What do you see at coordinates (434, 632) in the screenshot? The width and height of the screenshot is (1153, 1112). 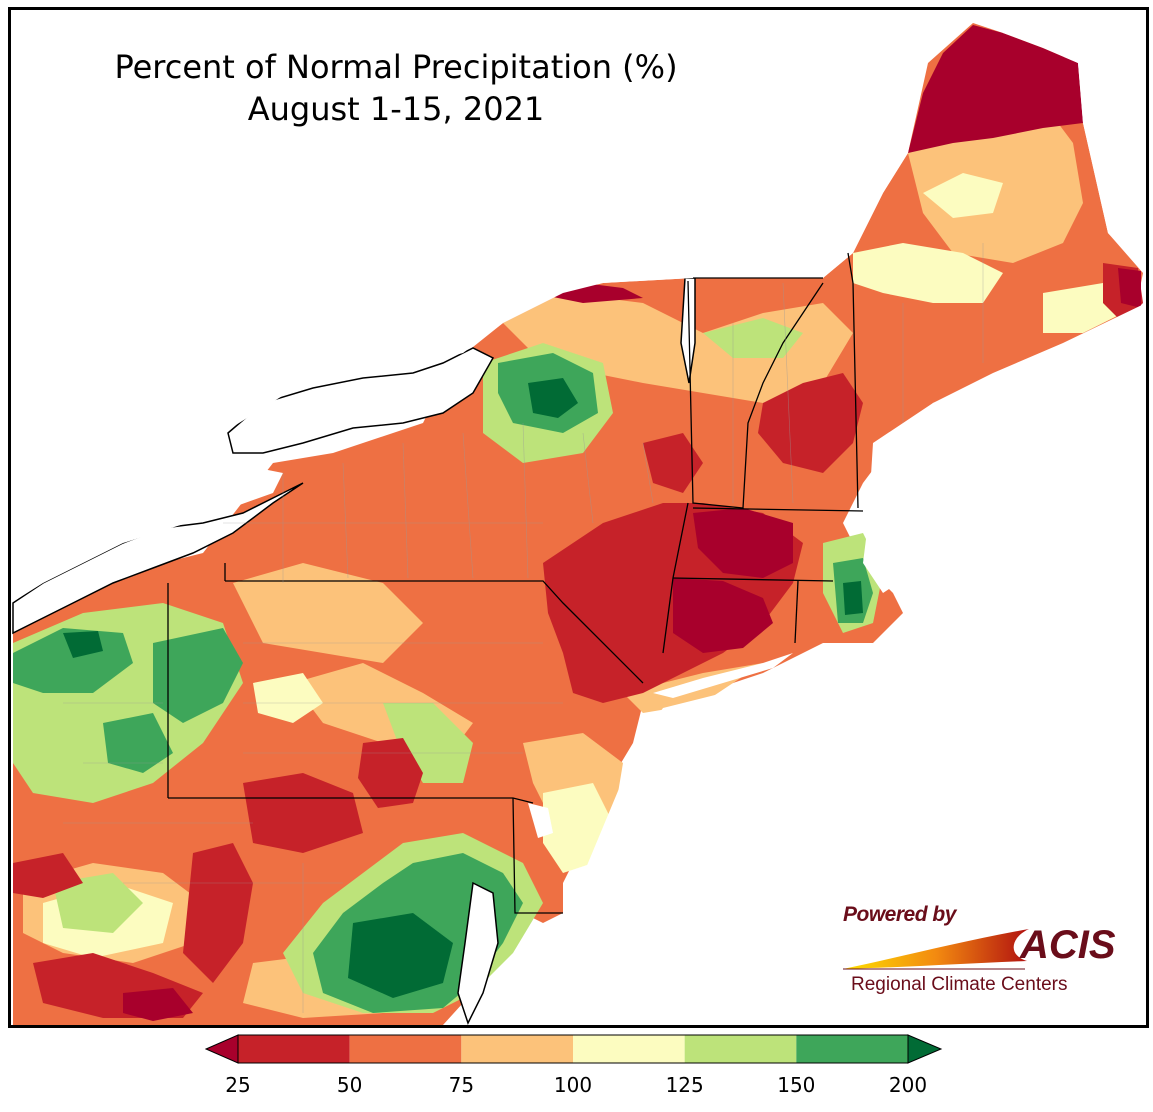 I see `border-ny-pa` at bounding box center [434, 632].